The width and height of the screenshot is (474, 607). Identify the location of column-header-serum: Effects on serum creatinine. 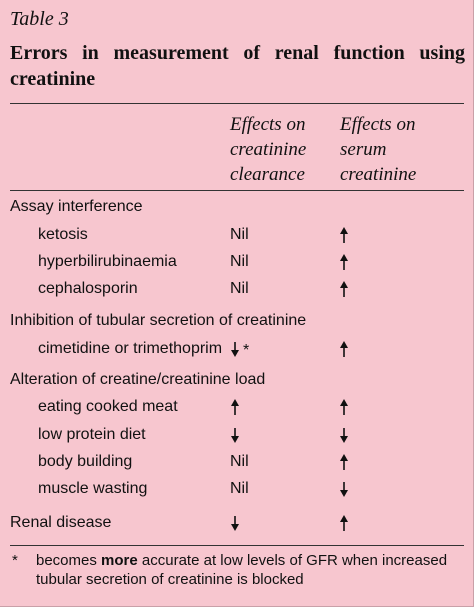
(378, 149).